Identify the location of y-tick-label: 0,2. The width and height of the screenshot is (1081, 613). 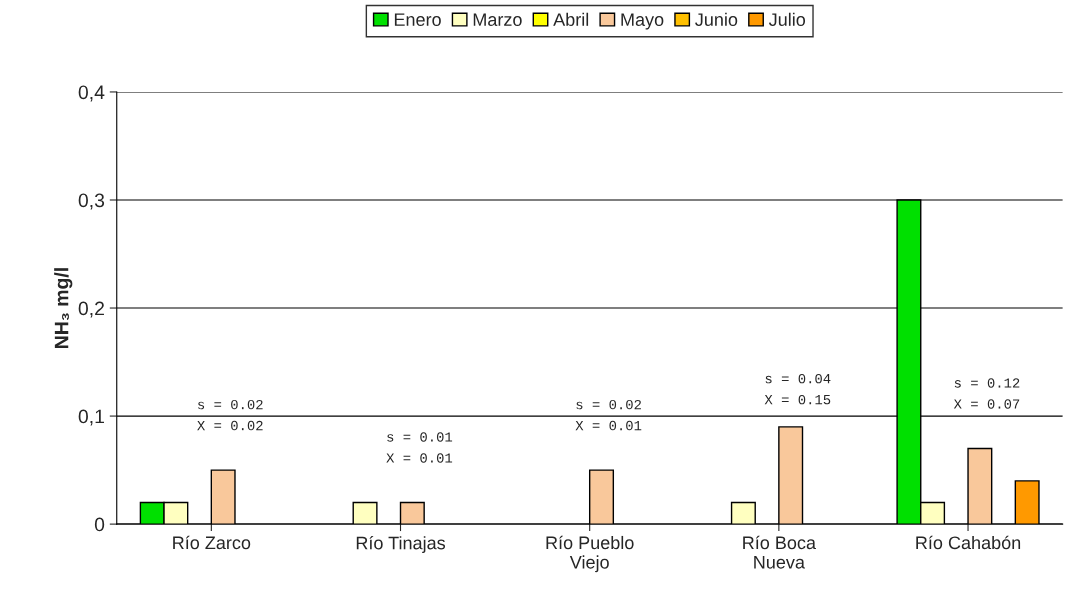
(91, 309).